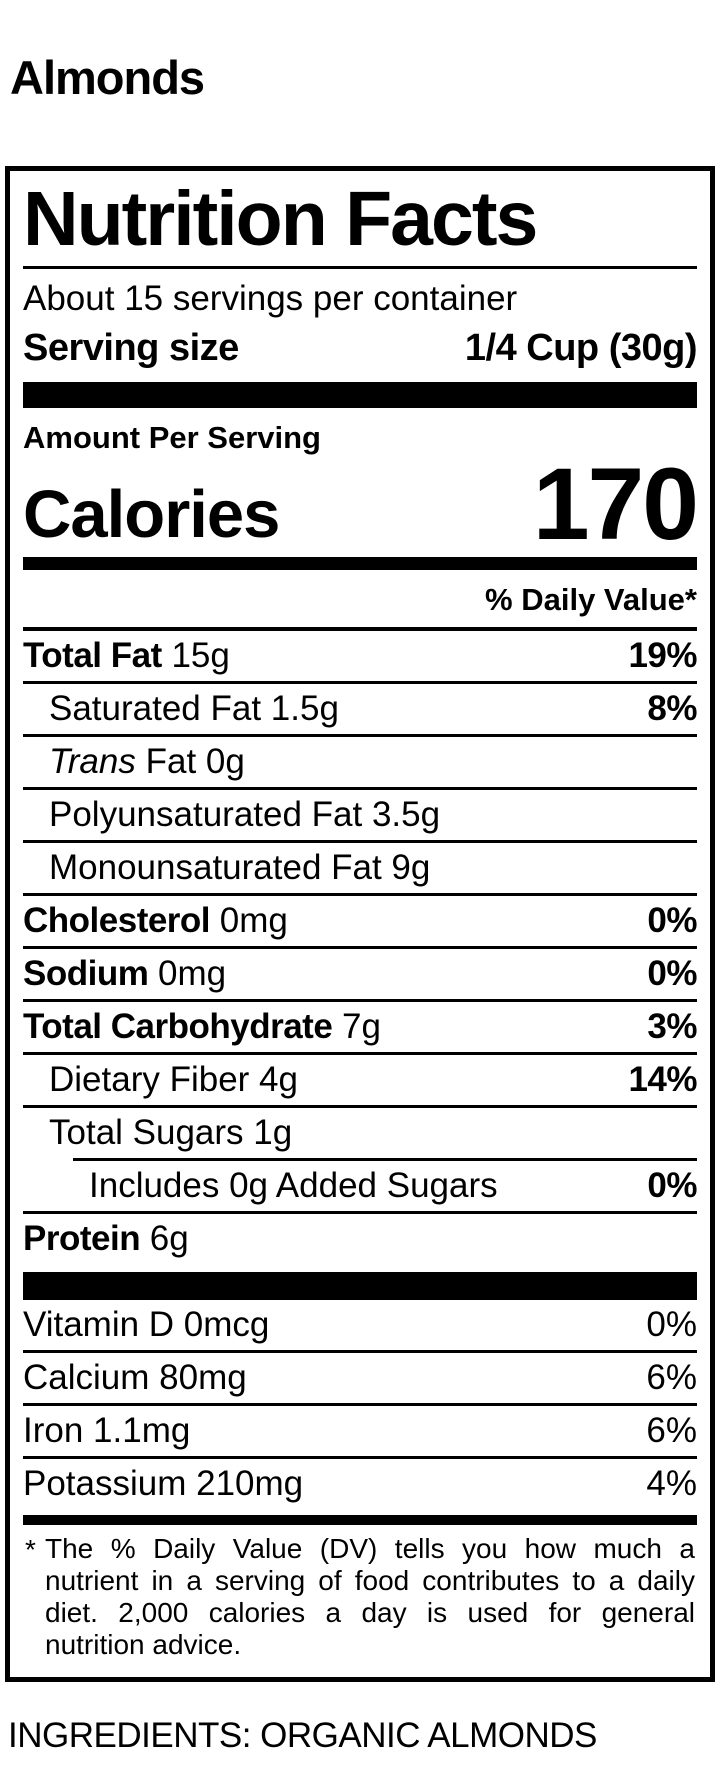 This screenshot has width=722, height=1769. Describe the element at coordinates (361, 504) in the screenshot. I see `calories-row: Calories 170` at that location.